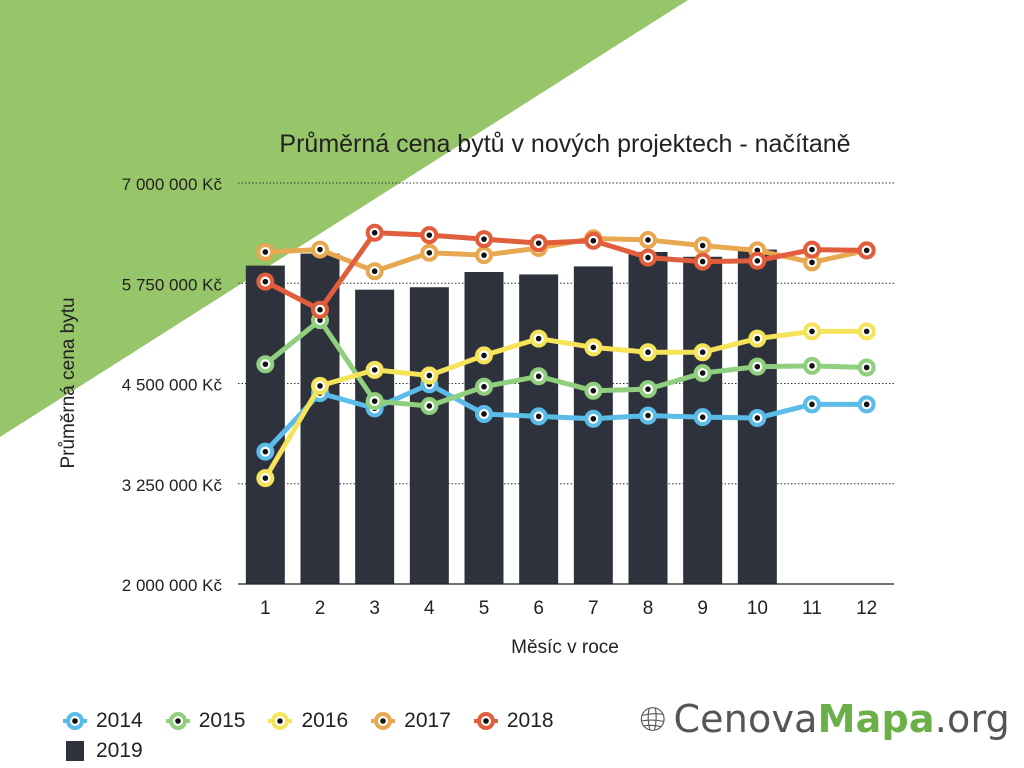 This screenshot has width=1024, height=768. I want to click on legend-item-2018: 2018, so click(513, 721).